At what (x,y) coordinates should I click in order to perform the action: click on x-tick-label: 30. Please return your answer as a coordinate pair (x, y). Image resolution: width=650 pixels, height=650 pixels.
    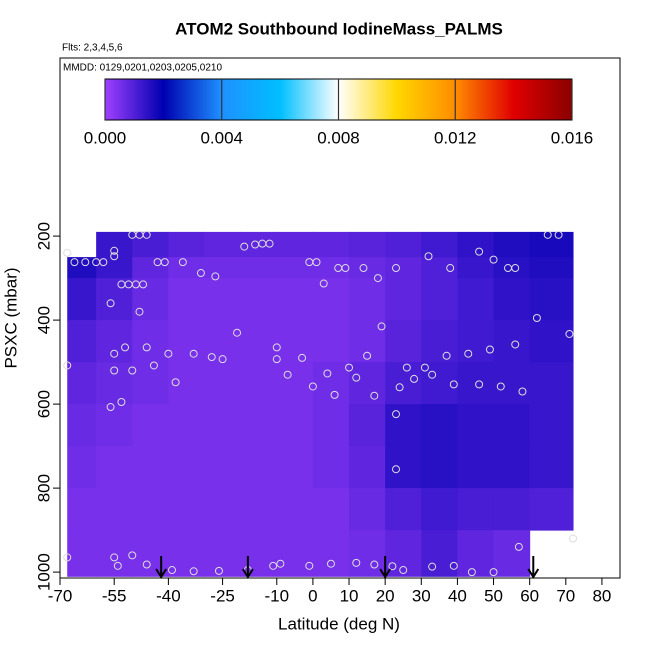
    Looking at the image, I should click on (421, 595).